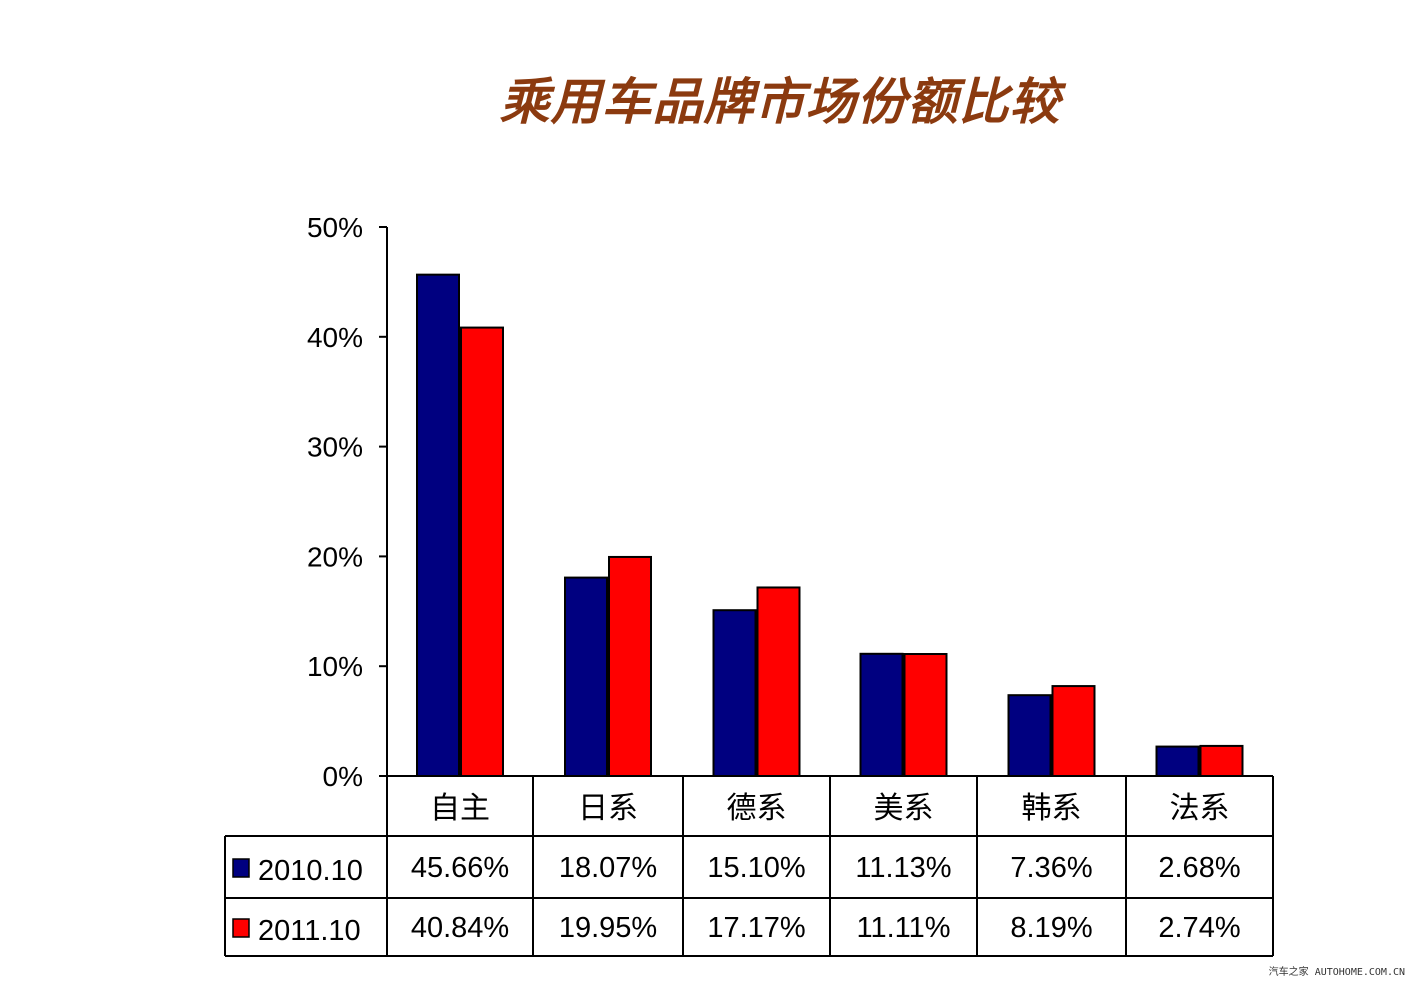 This screenshot has height=982, width=1413. What do you see at coordinates (608, 928) in the screenshot?
I see `data-label: 19.95%` at bounding box center [608, 928].